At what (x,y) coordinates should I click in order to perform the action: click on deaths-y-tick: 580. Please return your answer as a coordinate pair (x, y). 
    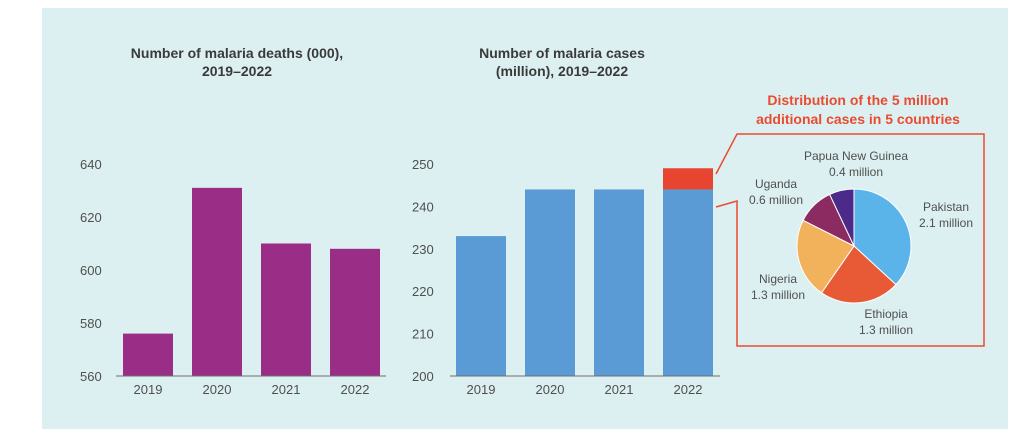
    Looking at the image, I should click on (91, 323).